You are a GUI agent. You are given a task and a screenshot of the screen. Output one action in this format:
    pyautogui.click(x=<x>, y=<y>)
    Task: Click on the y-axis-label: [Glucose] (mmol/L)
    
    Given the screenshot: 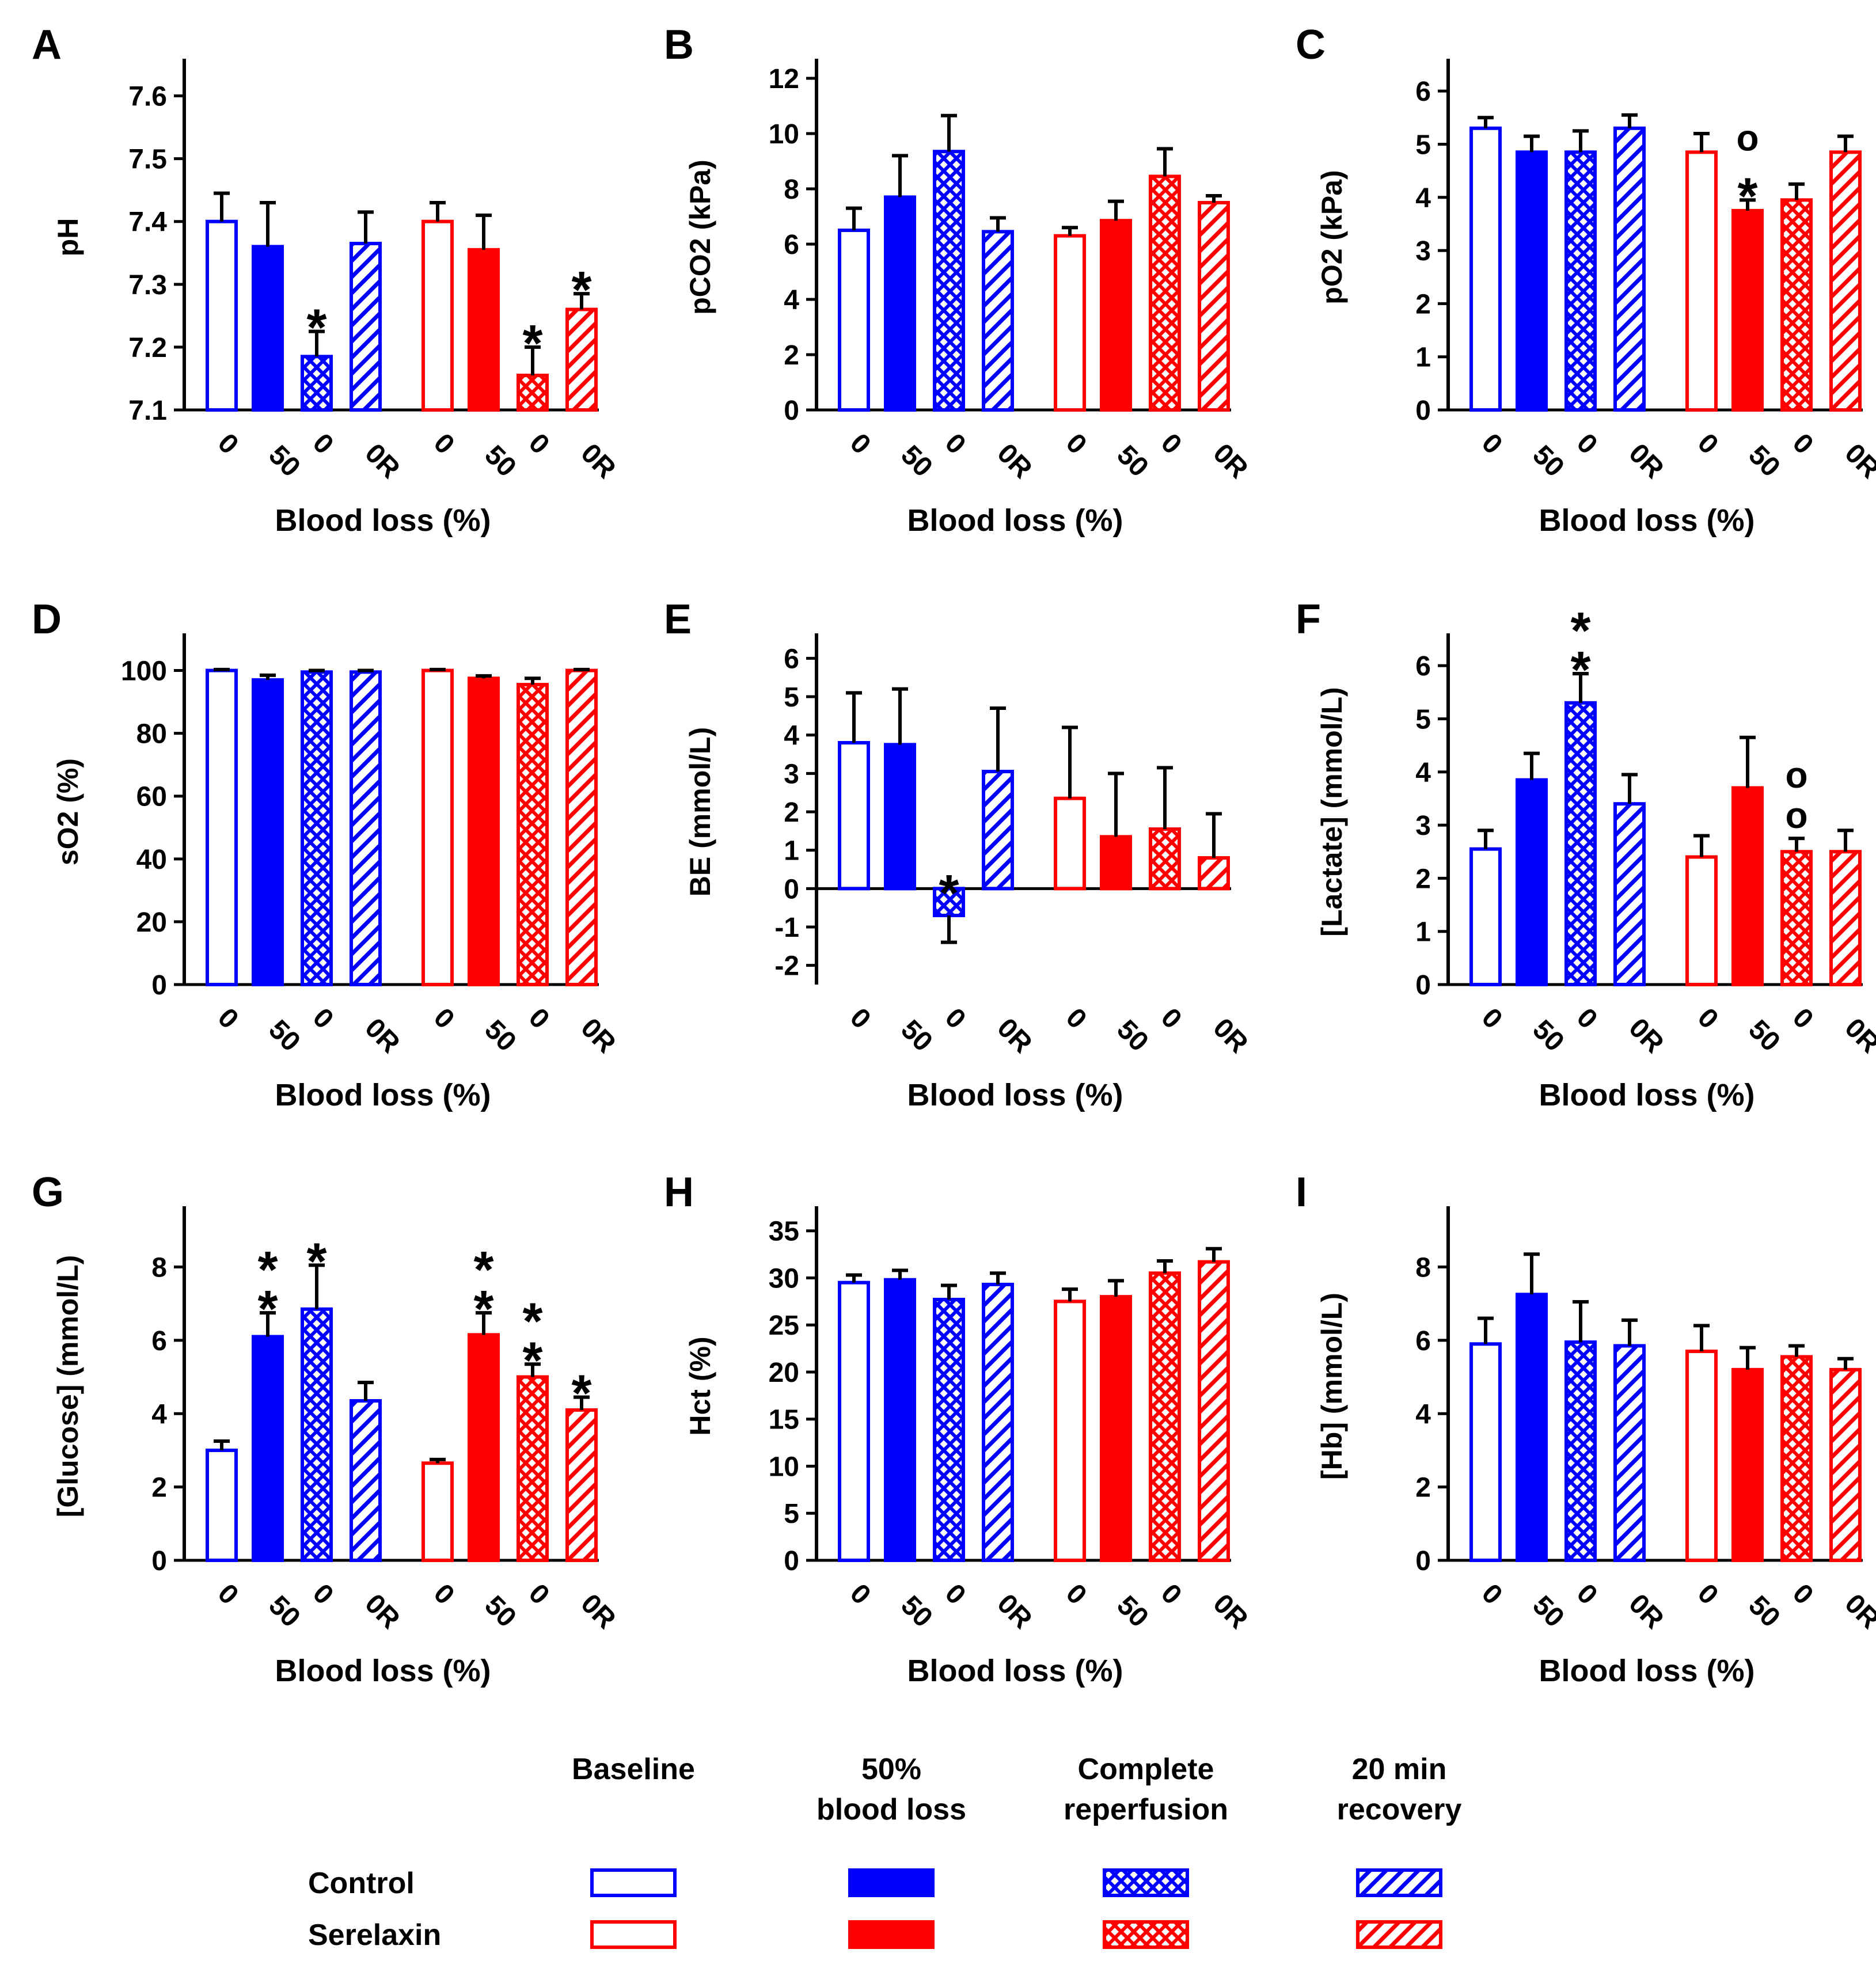 What is the action you would take?
    pyautogui.click(x=68, y=1386)
    